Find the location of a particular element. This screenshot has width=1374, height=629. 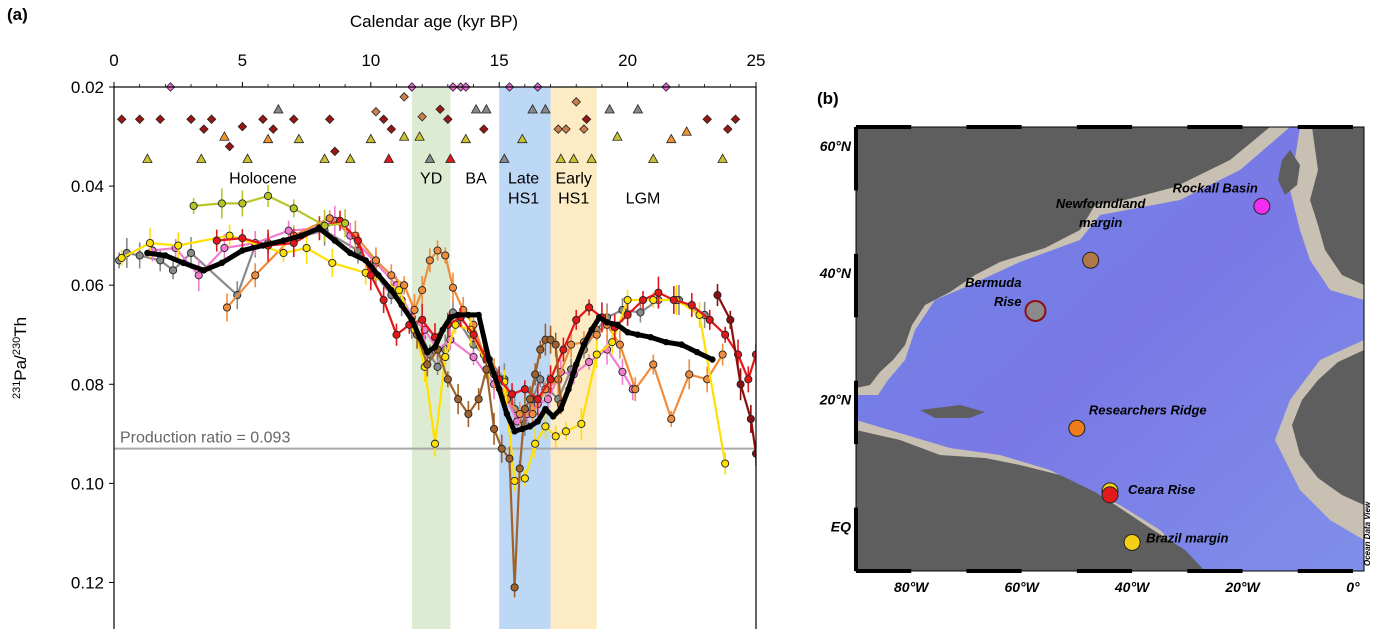

y-title-sup1: 231 is located at coordinates (17, 390).